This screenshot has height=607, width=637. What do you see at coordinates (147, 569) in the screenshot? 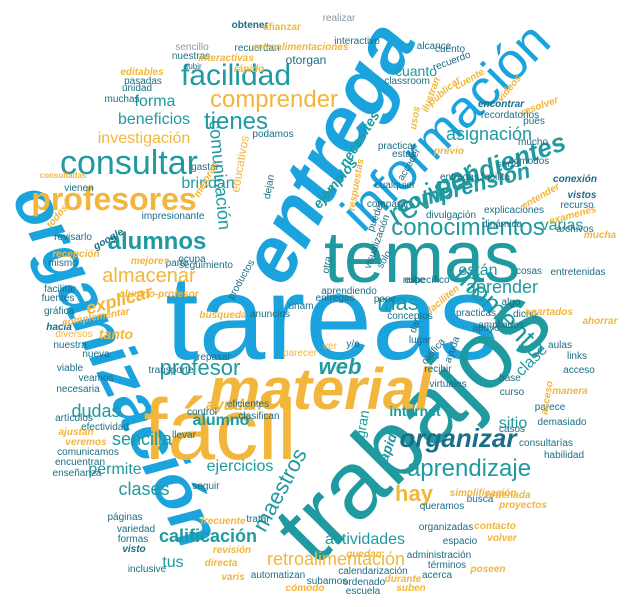
I see `cloud-word: inclusive` at bounding box center [147, 569].